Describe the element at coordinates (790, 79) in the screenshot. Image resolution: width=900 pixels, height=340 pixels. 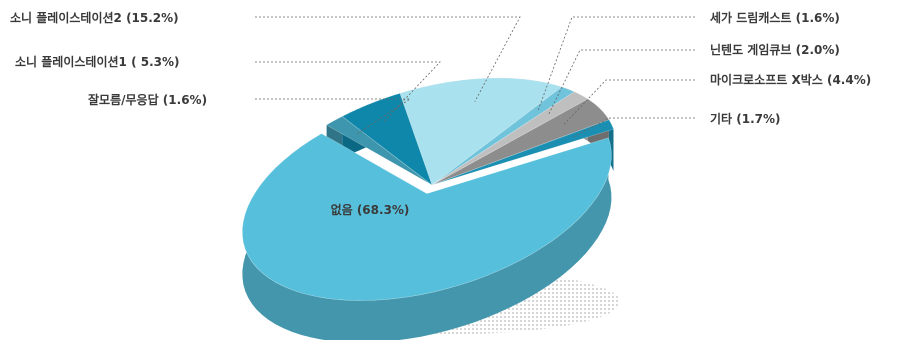
I see `pie-label-3: 마이크로소프트 X박스 (4.4%)` at that location.